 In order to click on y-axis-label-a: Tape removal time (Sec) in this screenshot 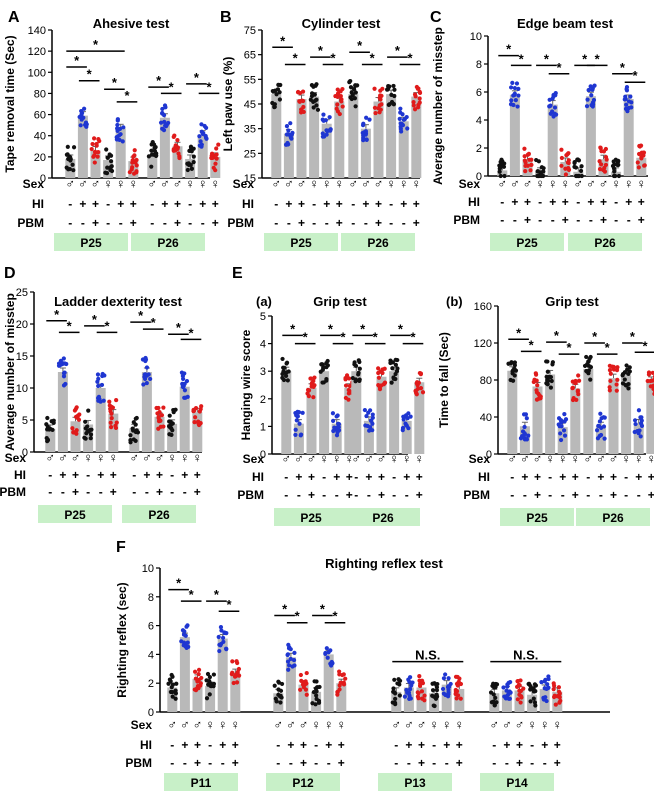, I will do `click(10, 103)`.